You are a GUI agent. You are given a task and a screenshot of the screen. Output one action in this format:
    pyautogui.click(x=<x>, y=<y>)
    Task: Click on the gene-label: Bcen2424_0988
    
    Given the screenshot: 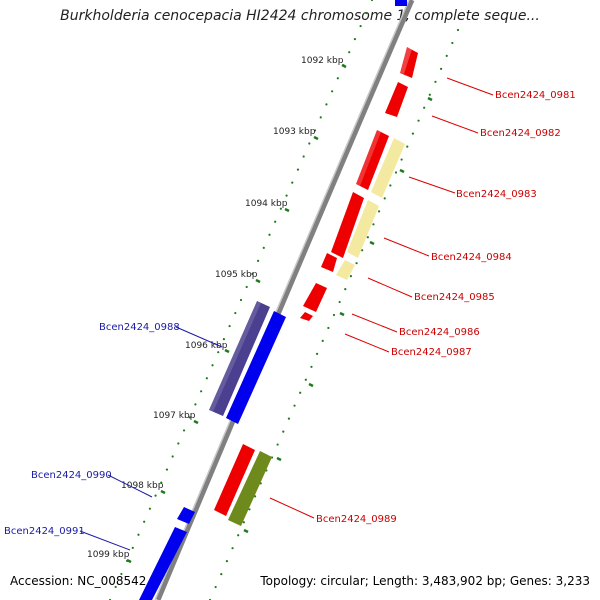 What is the action you would take?
    pyautogui.click(x=139, y=327)
    